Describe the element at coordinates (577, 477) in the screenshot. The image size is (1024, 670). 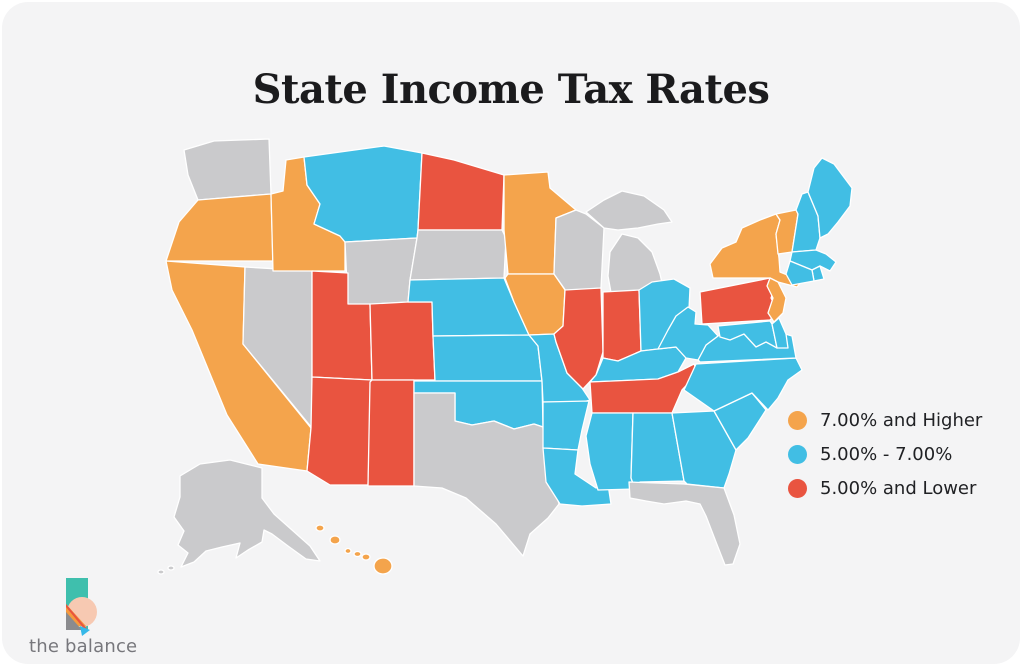
I see `state-la: Louisiana` at that location.